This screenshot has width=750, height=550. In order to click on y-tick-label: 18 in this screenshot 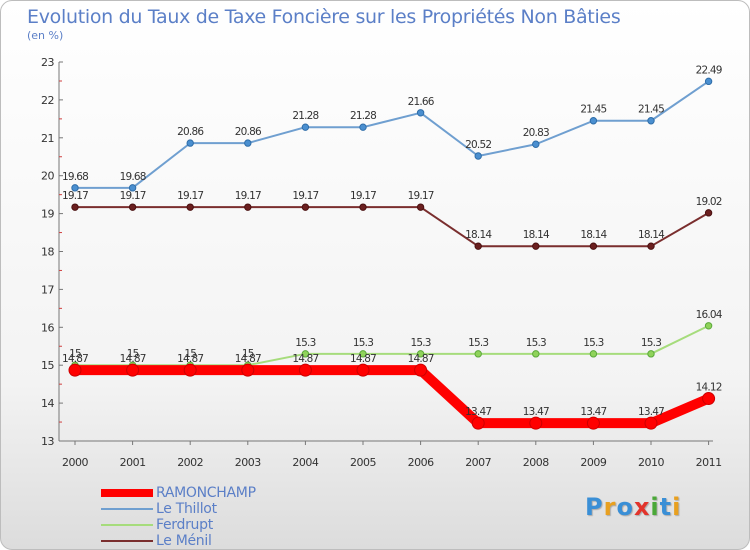, I will do `click(47, 252)`.